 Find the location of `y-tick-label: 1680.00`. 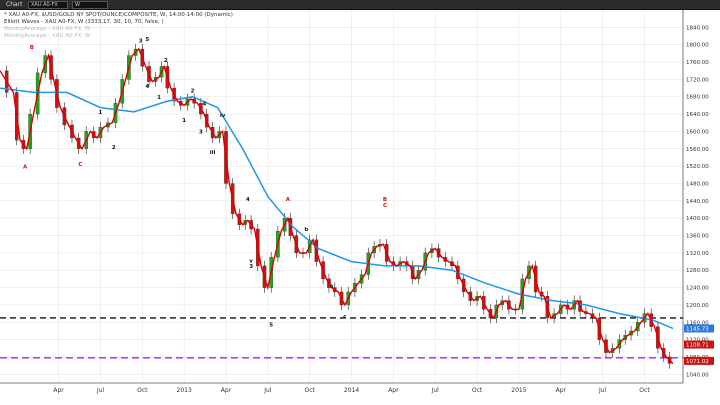

y-tick-label: 1680.00 is located at coordinates (697, 98).